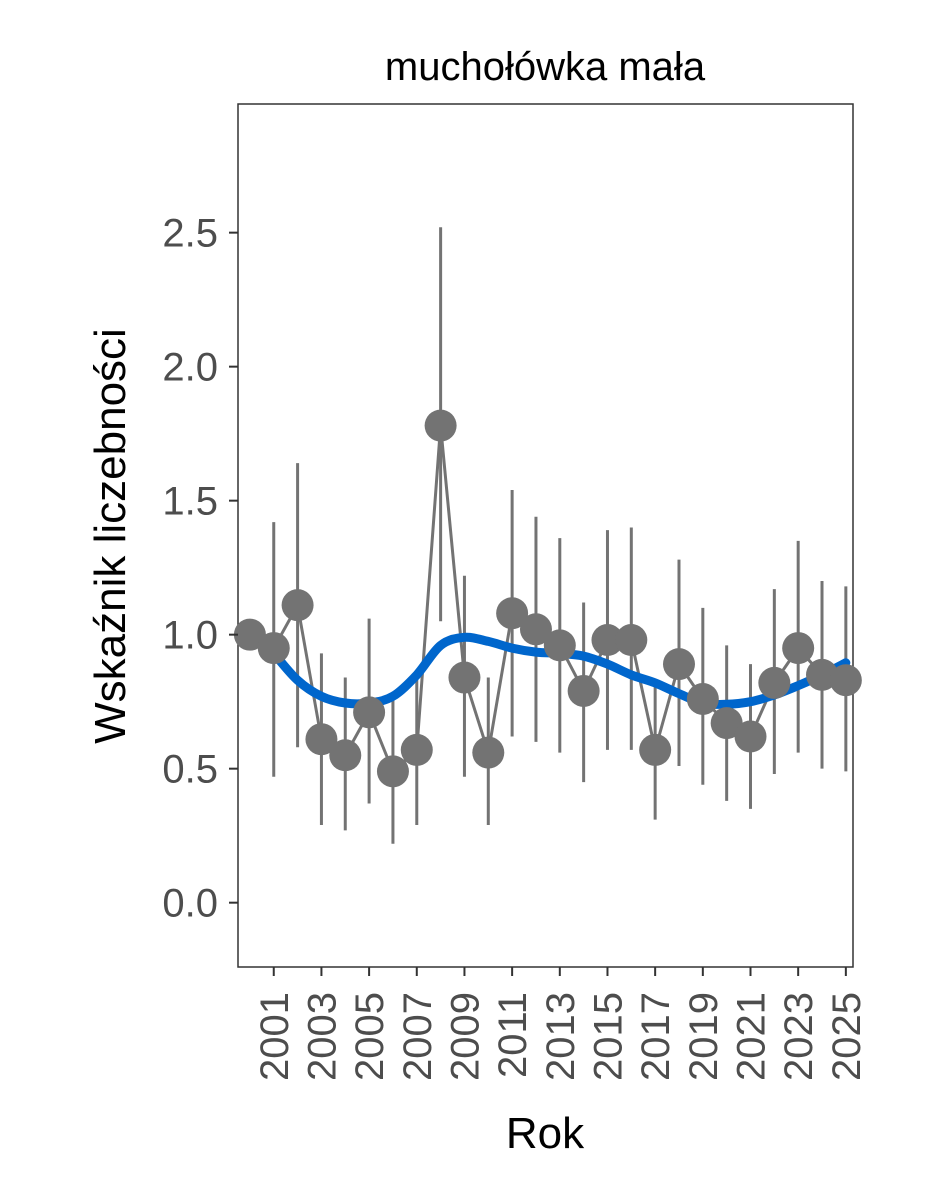 This screenshot has width=944, height=1181. What do you see at coordinates (273, 648) in the screenshot?
I see `data-point-2001` at bounding box center [273, 648].